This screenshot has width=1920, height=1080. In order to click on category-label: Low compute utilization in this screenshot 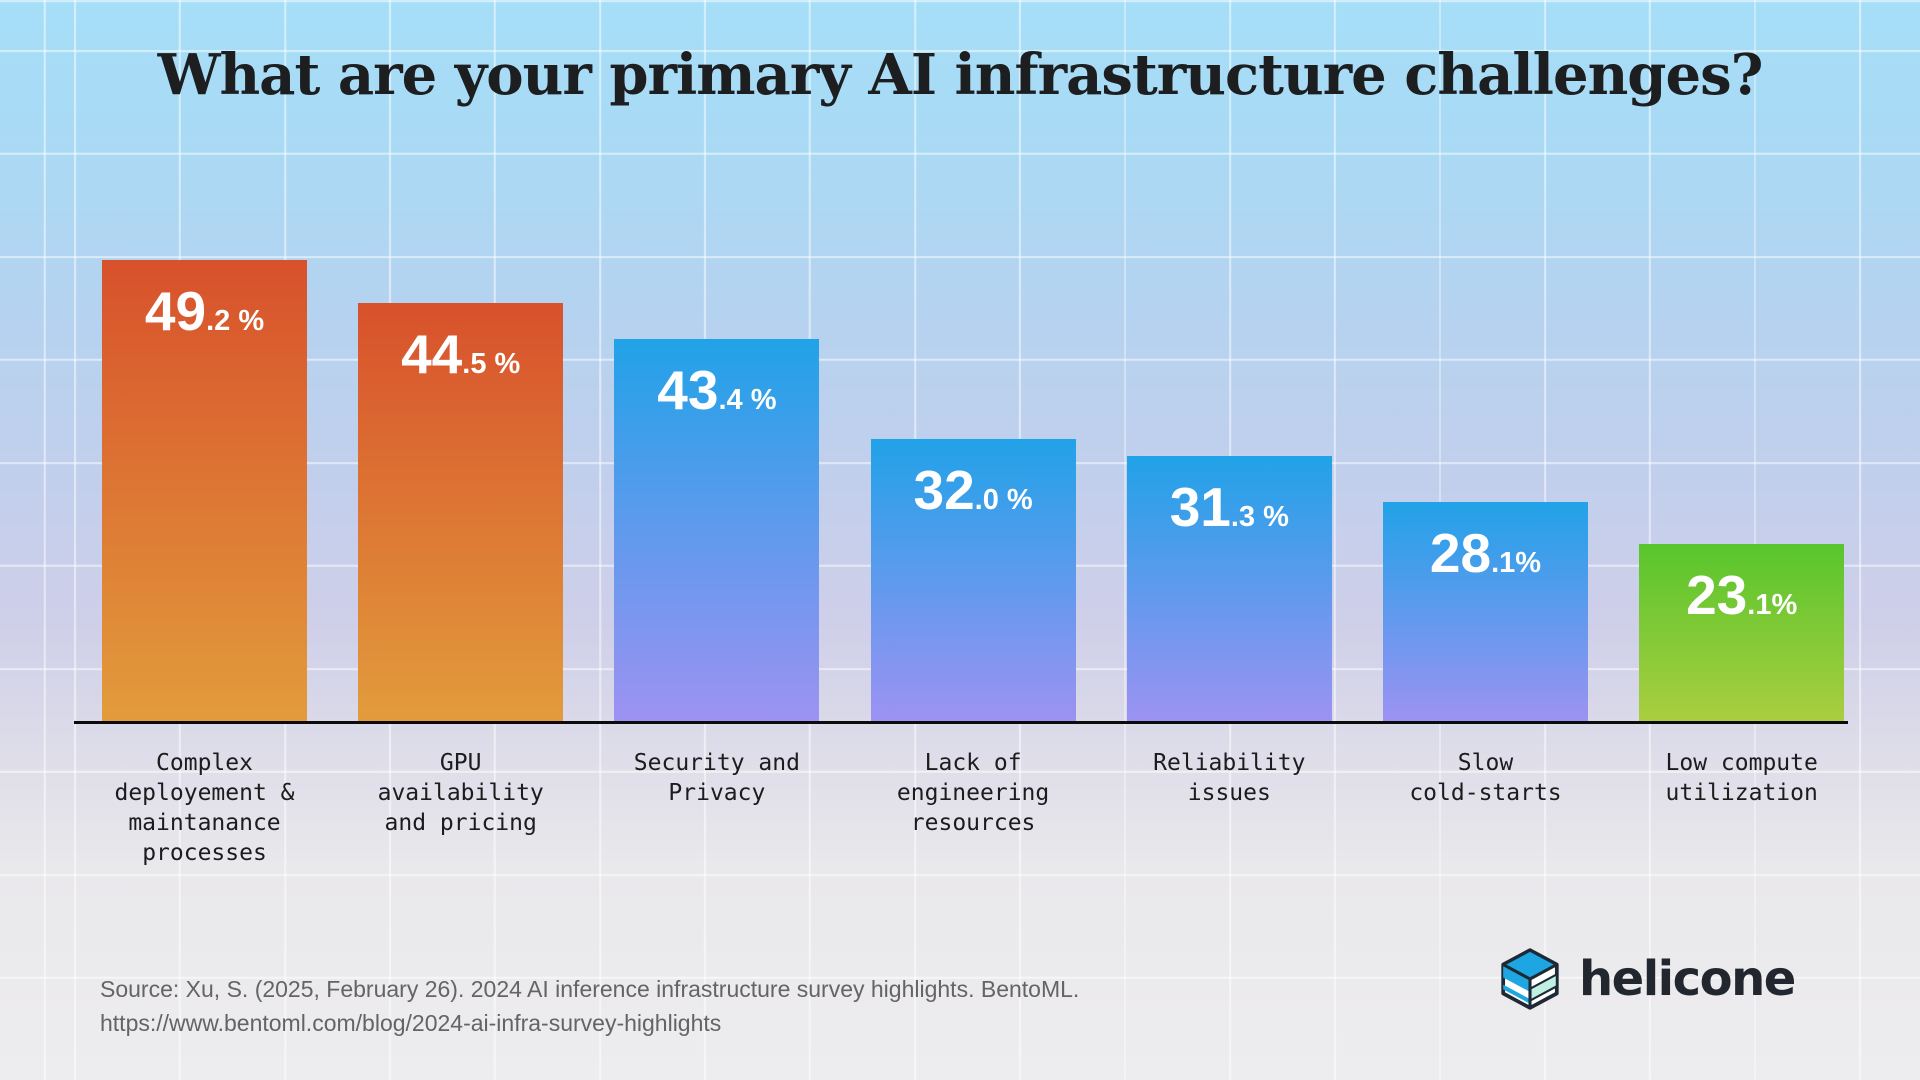, I will do `click(1741, 778)`.